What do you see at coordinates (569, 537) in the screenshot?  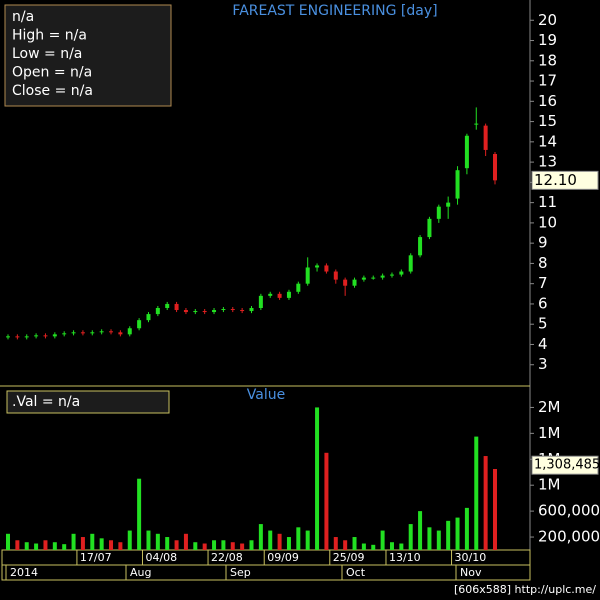 I see `volume-tick-label: 200,000` at bounding box center [569, 537].